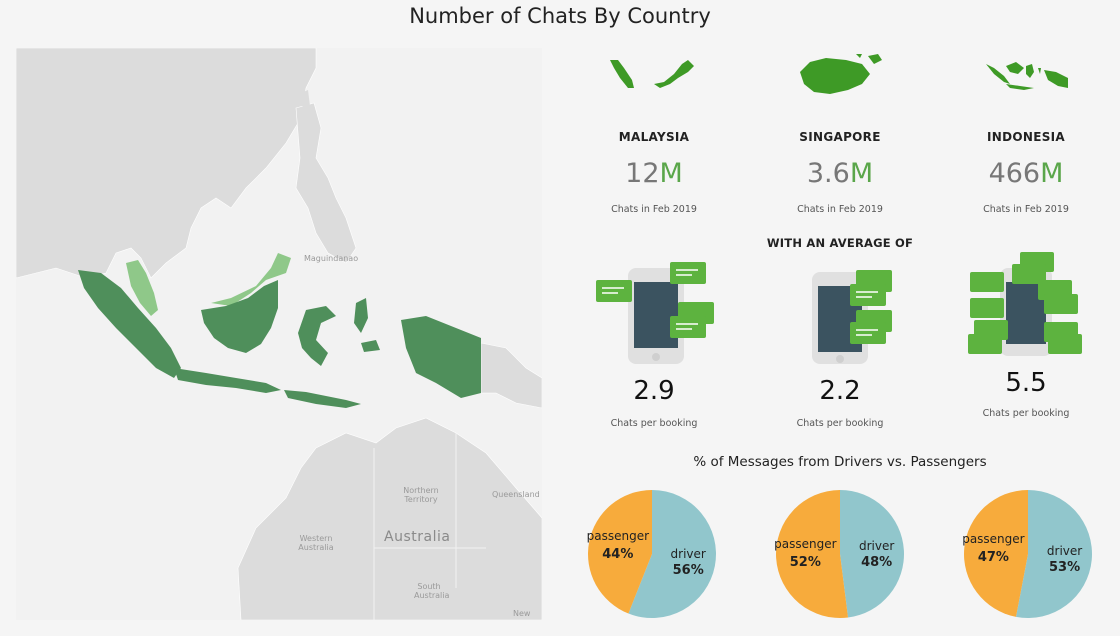  I want to click on avg-caption-singapore: Chats per booking, so click(840, 423).